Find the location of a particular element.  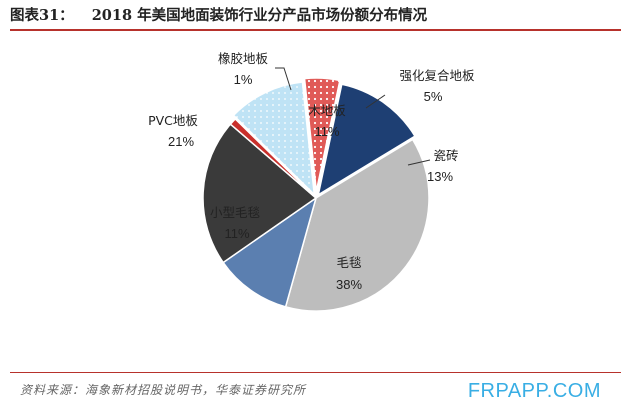

slice-name-label: 毛毯 is located at coordinates (349, 262).